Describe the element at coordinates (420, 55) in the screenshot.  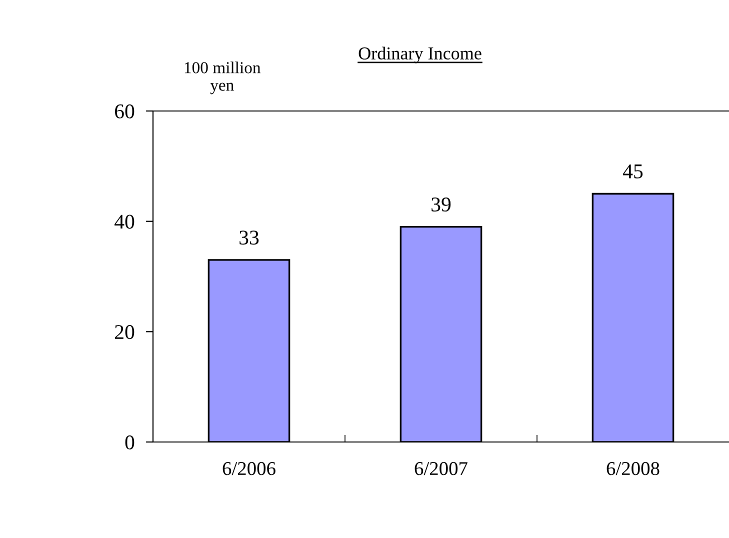
I see `chart-title: Ordinary Income` at that location.